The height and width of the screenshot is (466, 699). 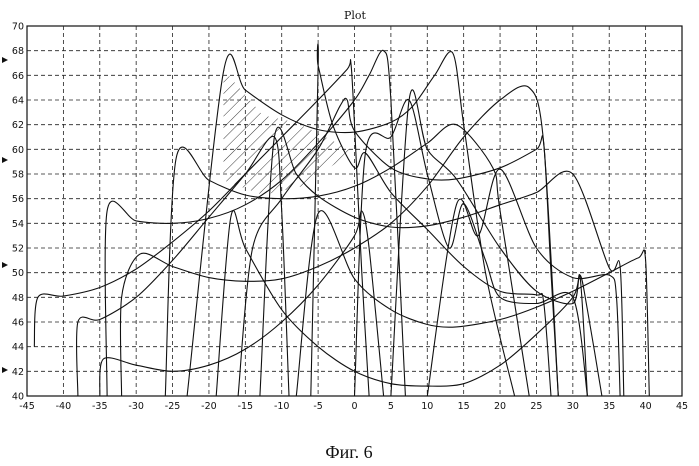 What do you see at coordinates (18, 199) in the screenshot?
I see `y-tick-label: 56` at bounding box center [18, 199].